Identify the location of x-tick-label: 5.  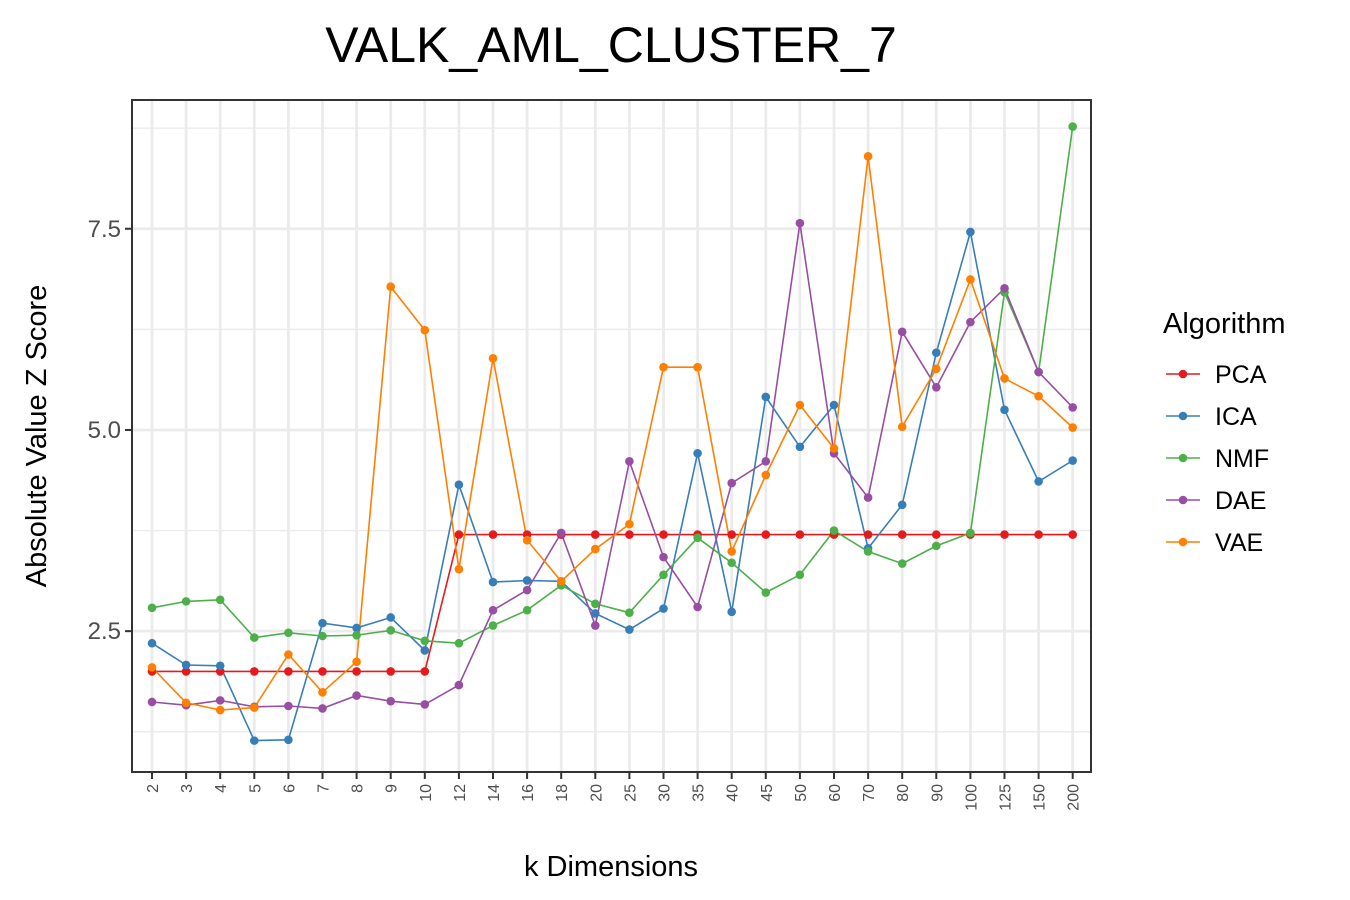
(255, 788).